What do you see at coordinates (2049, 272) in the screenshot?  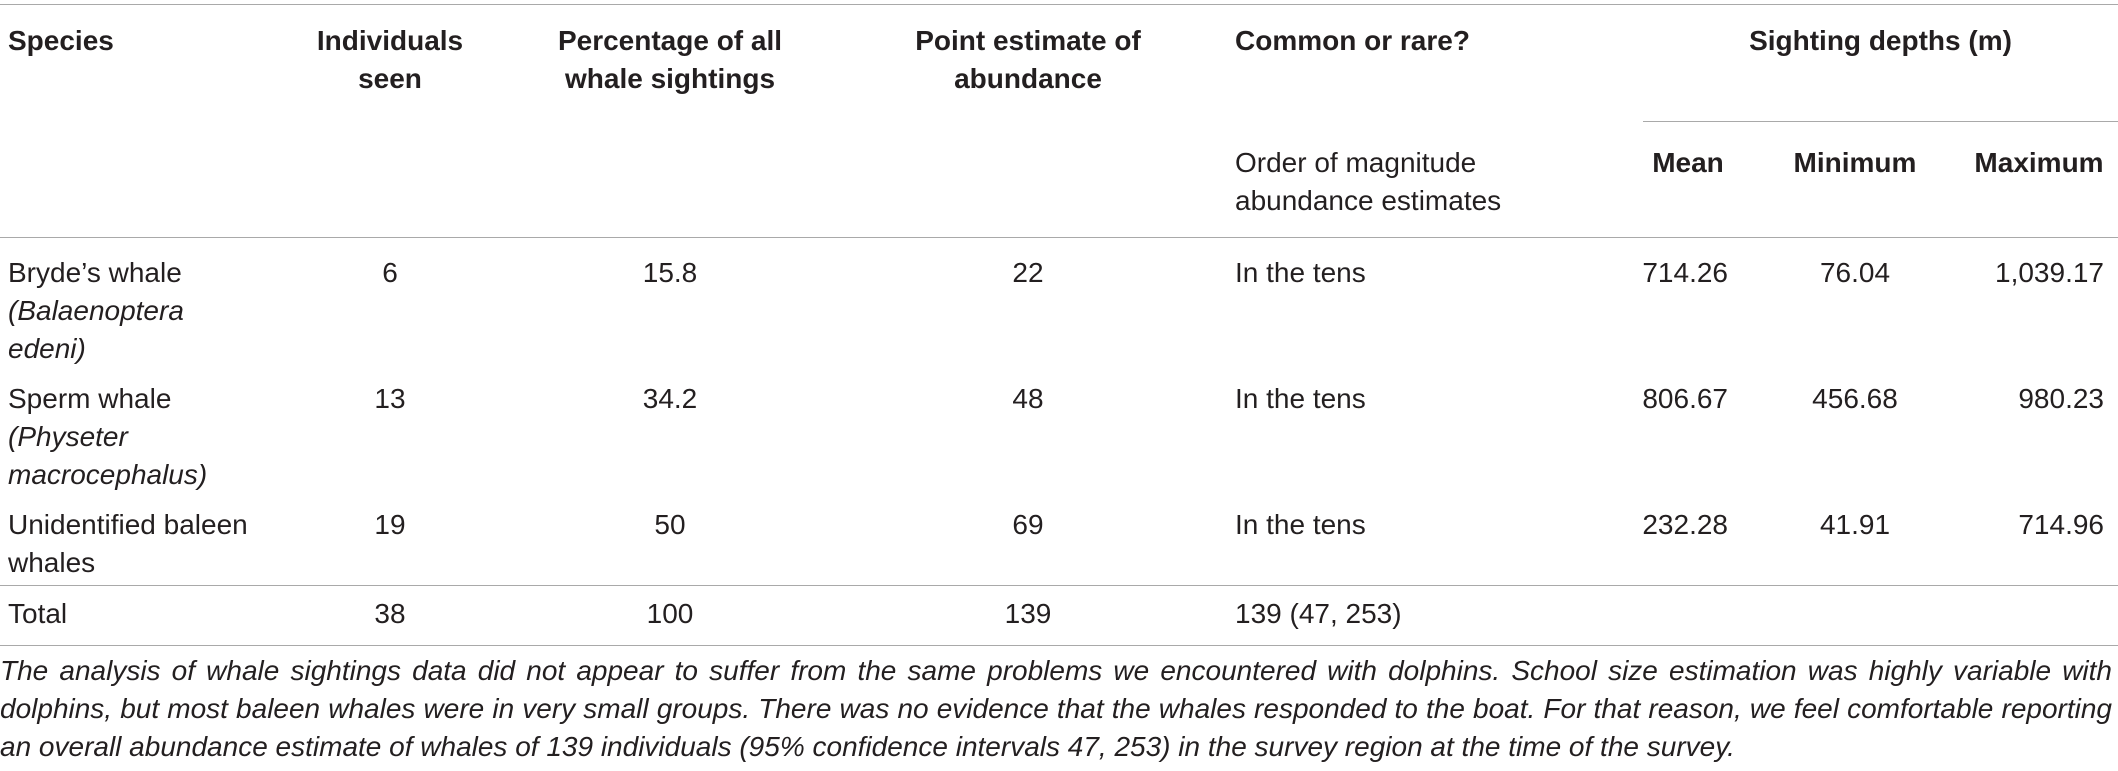 I see `row-1-maximum: 1,039.17` at bounding box center [2049, 272].